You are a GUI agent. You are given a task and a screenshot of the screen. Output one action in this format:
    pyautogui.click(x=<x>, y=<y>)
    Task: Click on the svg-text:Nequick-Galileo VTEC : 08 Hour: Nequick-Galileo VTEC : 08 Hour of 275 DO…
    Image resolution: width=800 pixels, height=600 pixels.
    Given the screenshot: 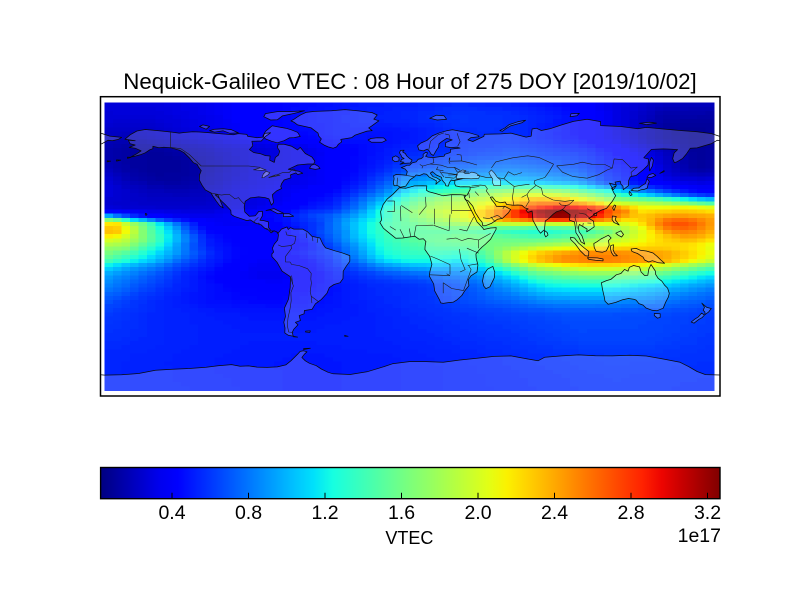 What is the action you would take?
    pyautogui.click(x=409, y=81)
    